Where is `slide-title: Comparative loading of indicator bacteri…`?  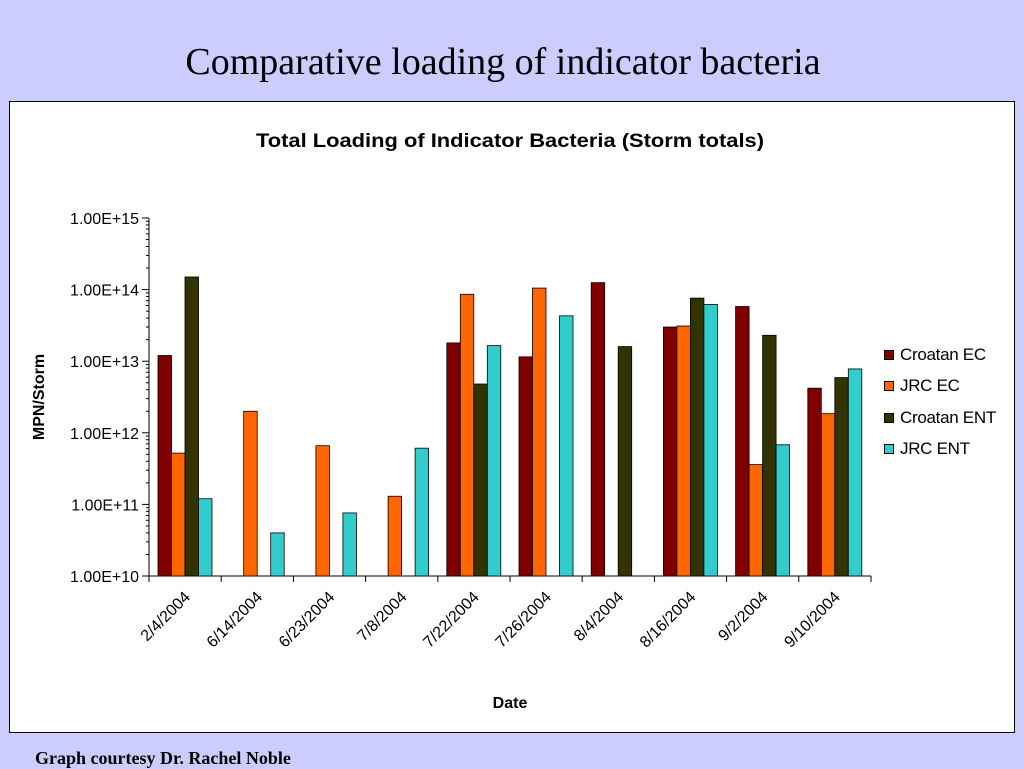
slide-title: Comparative loading of indicator bacteri… is located at coordinates (503, 62).